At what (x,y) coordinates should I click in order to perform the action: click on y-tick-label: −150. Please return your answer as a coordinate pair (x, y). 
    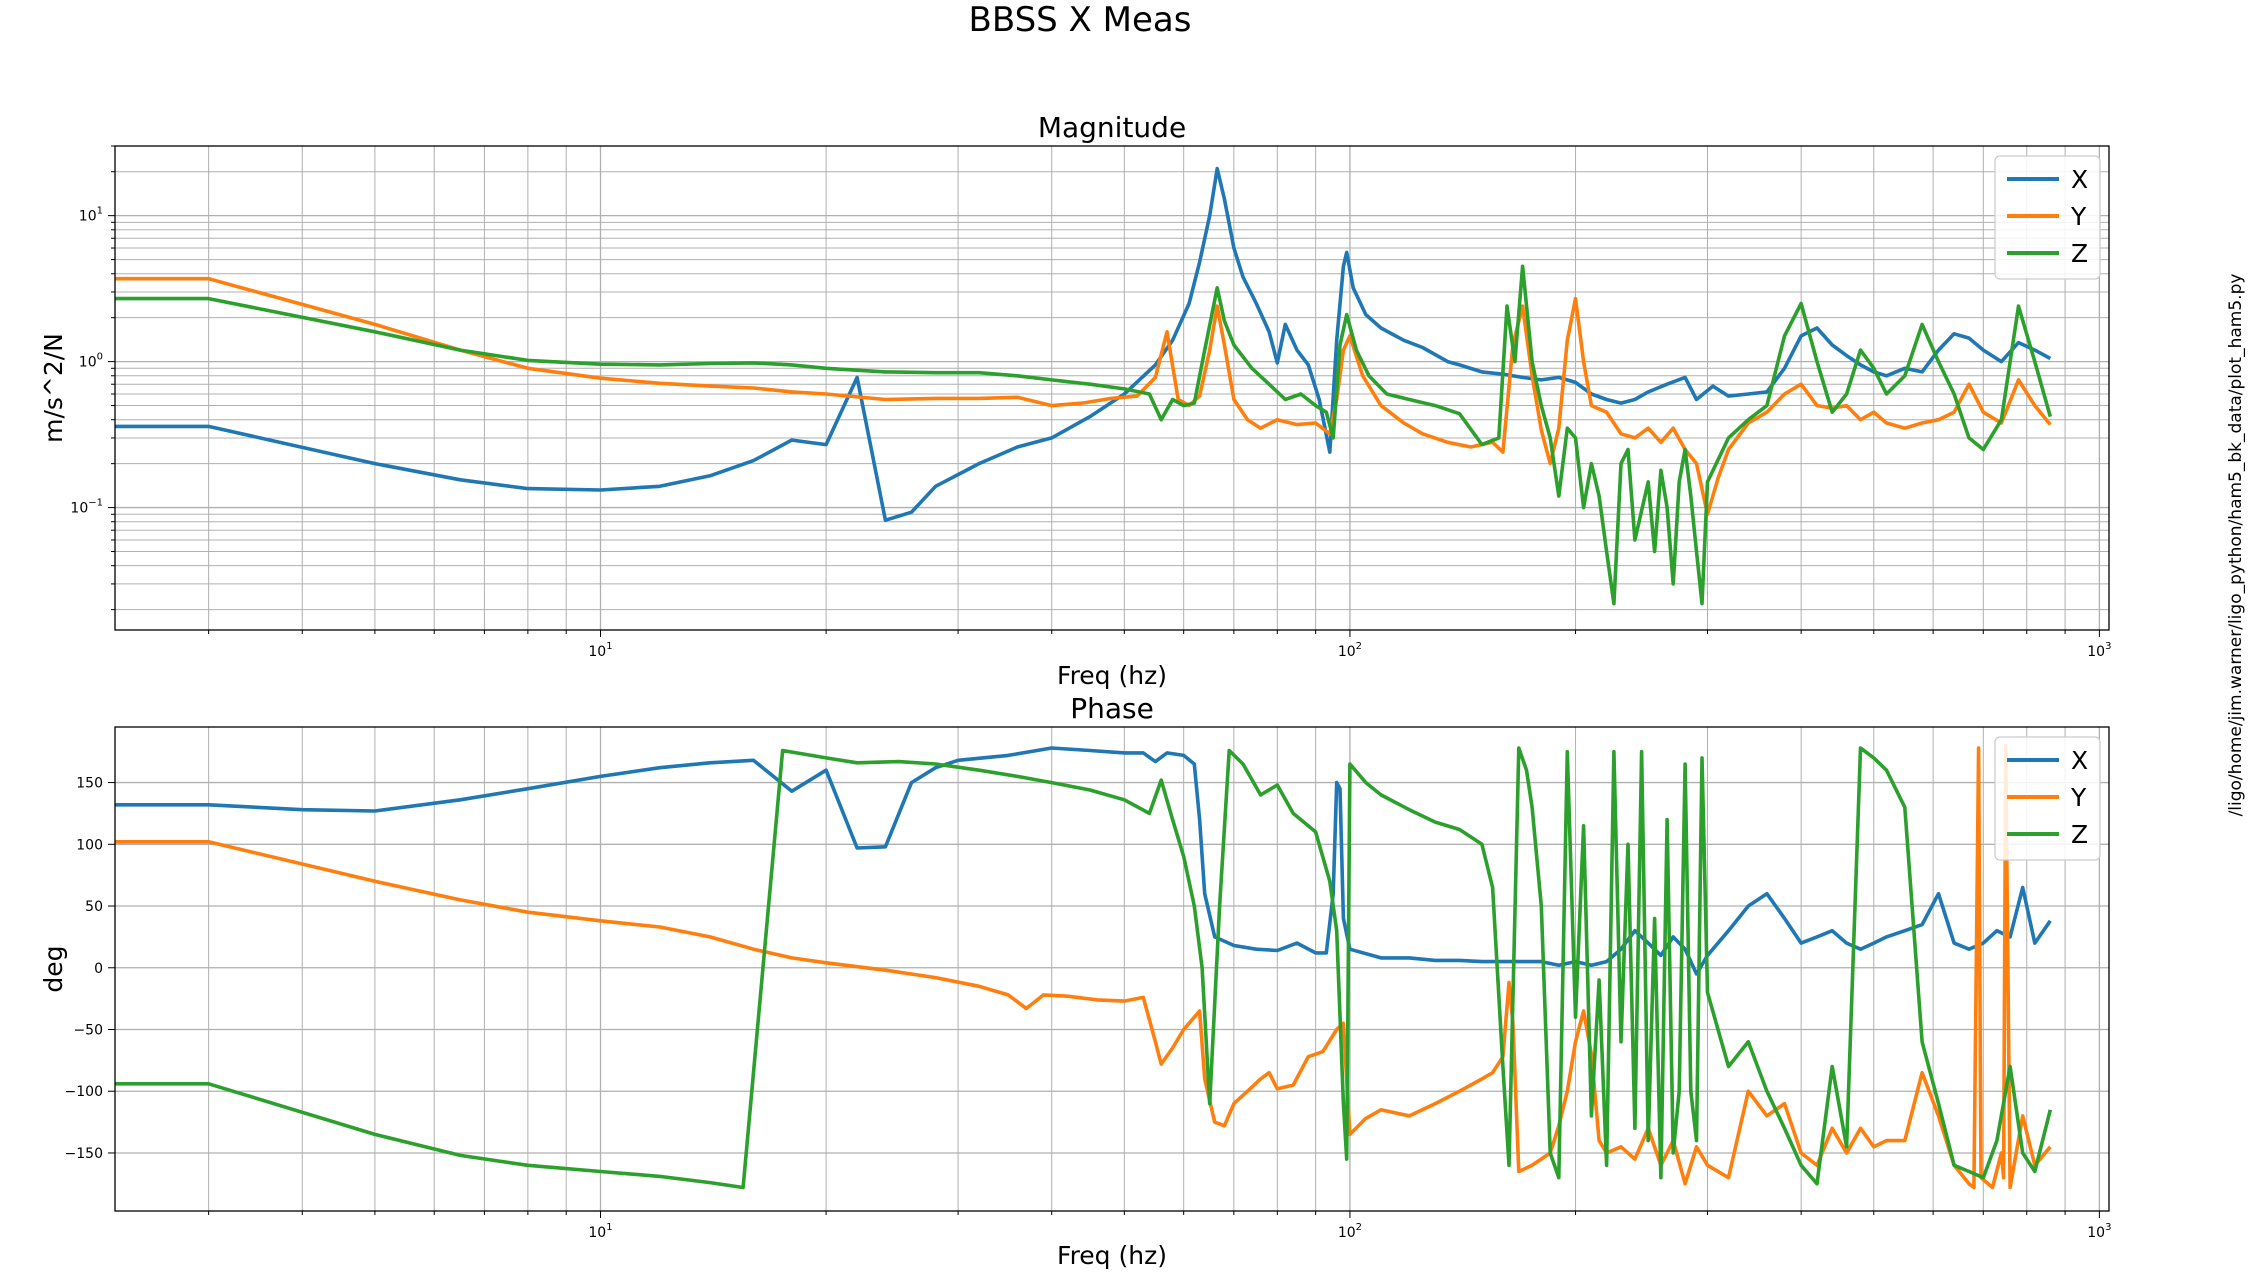
    Looking at the image, I should click on (84, 1154).